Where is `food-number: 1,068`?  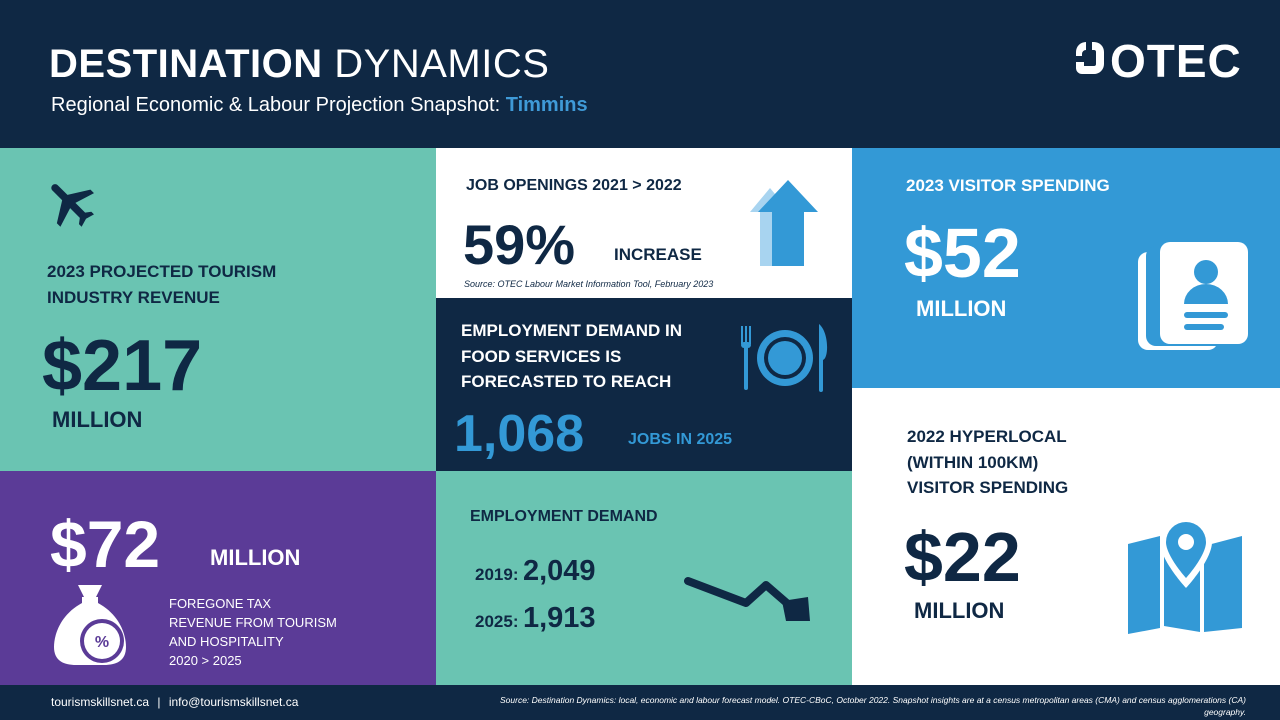 food-number: 1,068 is located at coordinates (519, 434).